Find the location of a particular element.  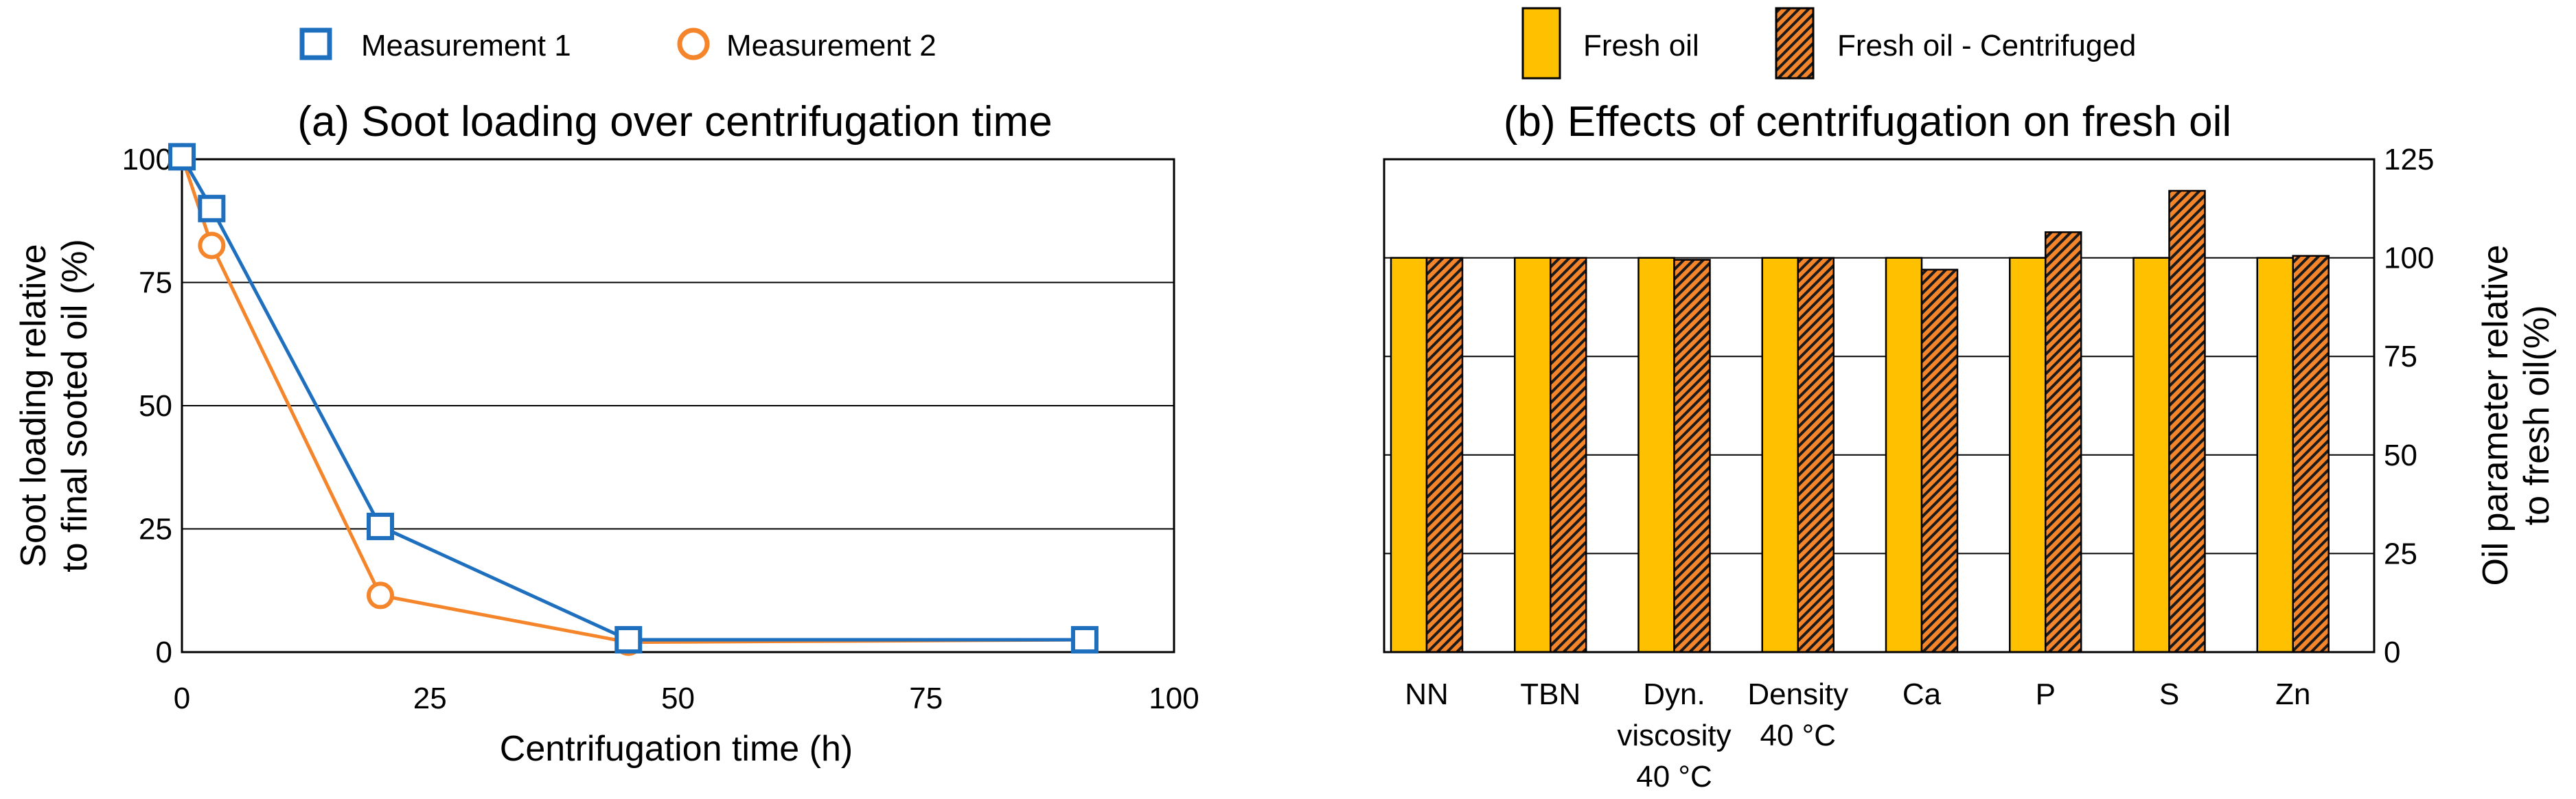

chart-a-y-tick-label: 25 is located at coordinates (155, 529).